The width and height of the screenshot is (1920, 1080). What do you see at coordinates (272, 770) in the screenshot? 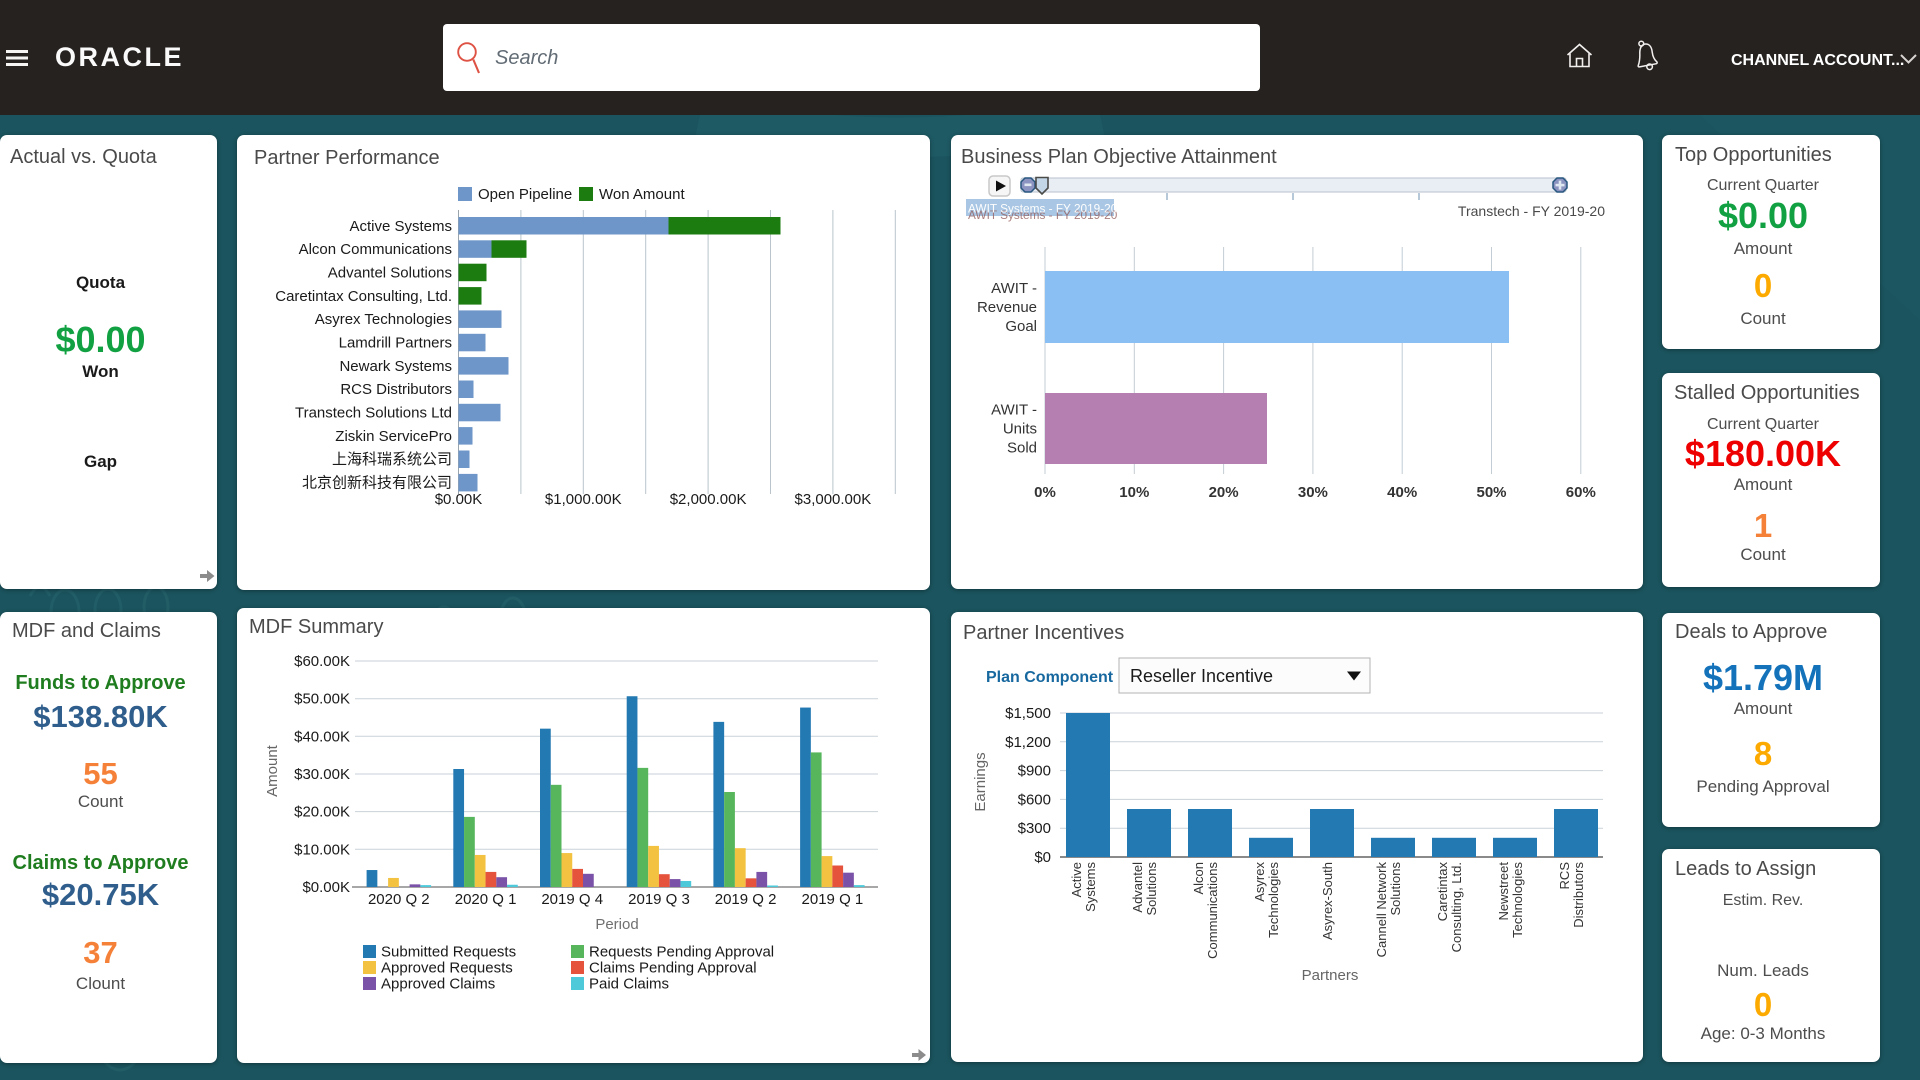
I see `svg-text: Amount` at bounding box center [272, 770].